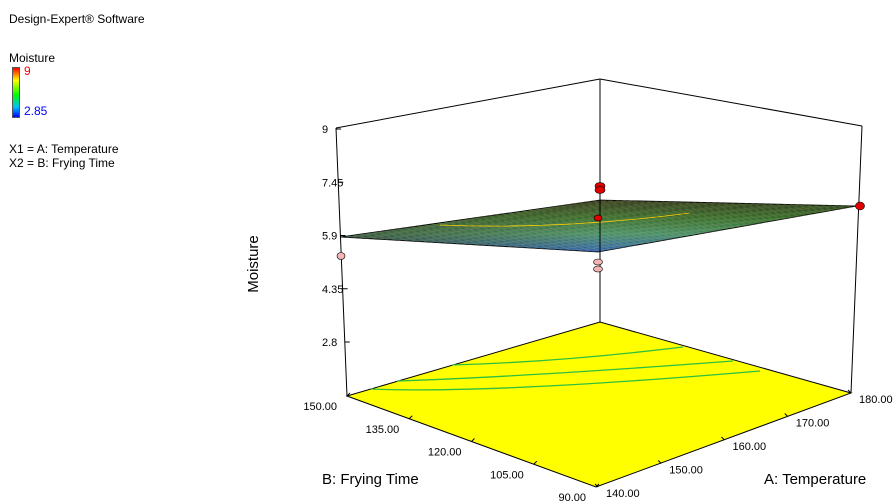 The image size is (893, 502). Describe the element at coordinates (27, 71) in the screenshot. I see `legend-high-value: 9` at that location.